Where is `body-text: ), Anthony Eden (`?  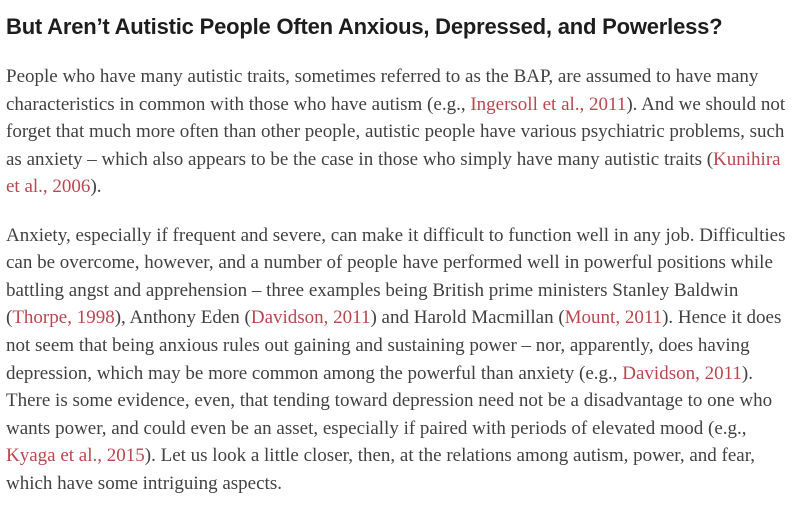
body-text: ), Anthony Eden ( is located at coordinates (182, 318).